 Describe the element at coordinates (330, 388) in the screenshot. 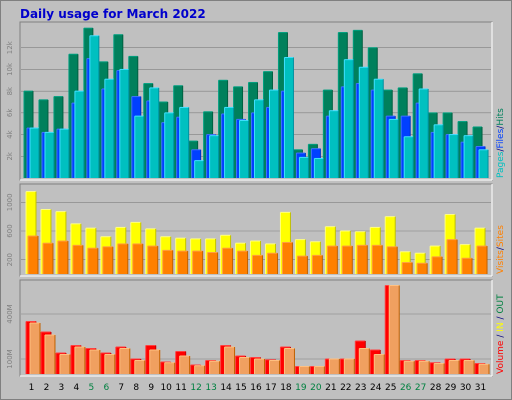

I see `x-tick-label: 21` at that location.